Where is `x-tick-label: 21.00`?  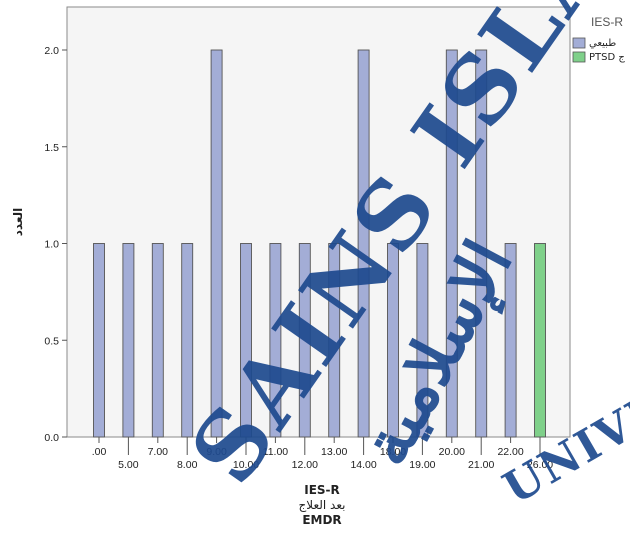
x-tick-label: 21.00 is located at coordinates (481, 465).